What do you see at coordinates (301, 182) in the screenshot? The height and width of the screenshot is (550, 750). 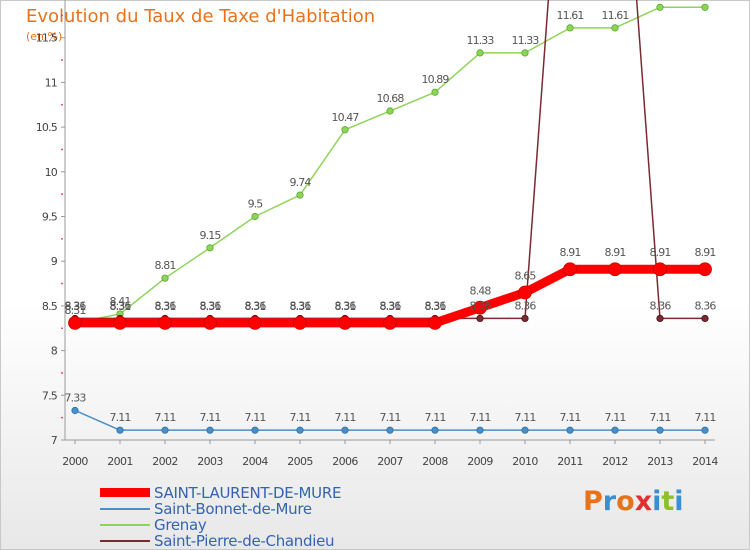 I see `data-label-grenay: 9.74` at bounding box center [301, 182].